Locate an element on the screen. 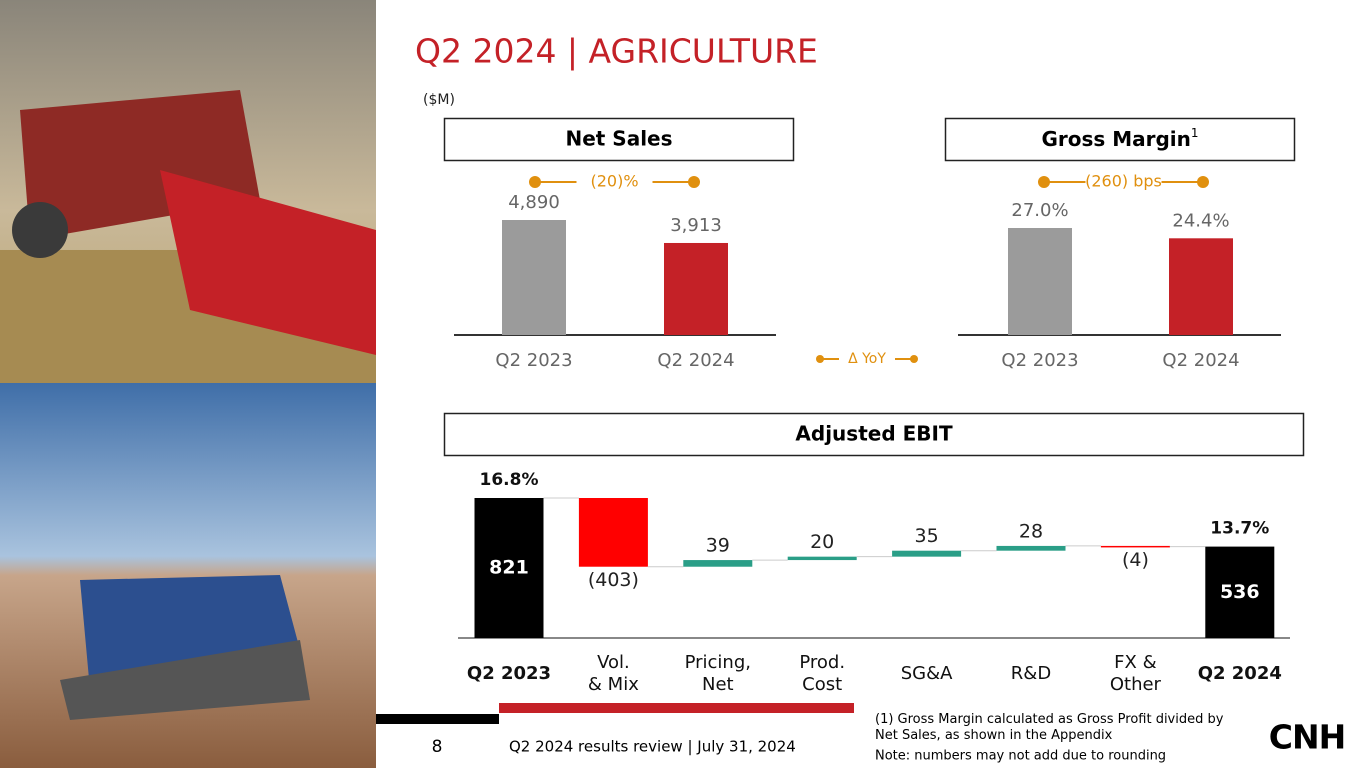 The image size is (1365, 768). page-number: 8 is located at coordinates (437, 747).